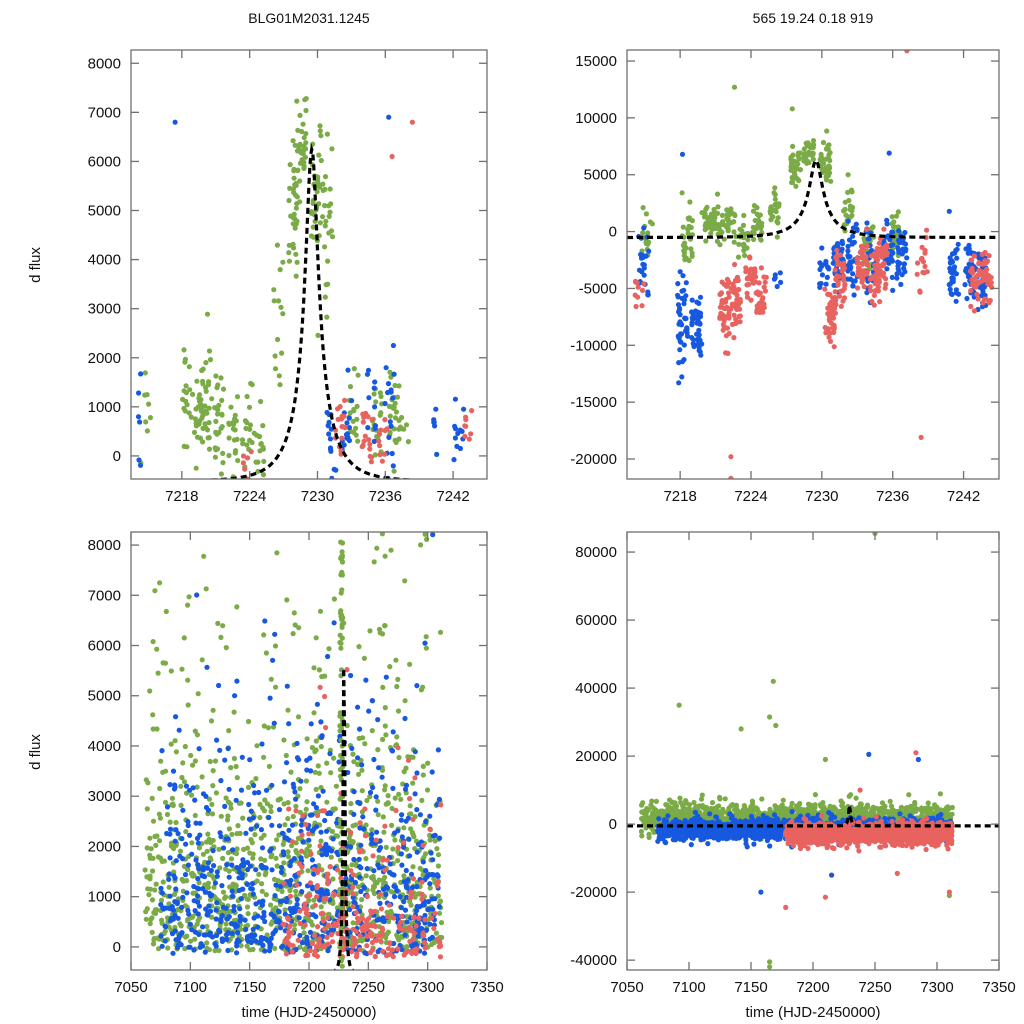 Image resolution: width=1024 pixels, height=1024 pixels. What do you see at coordinates (104, 309) in the screenshot?
I see `y-tick-label: 3000` at bounding box center [104, 309].